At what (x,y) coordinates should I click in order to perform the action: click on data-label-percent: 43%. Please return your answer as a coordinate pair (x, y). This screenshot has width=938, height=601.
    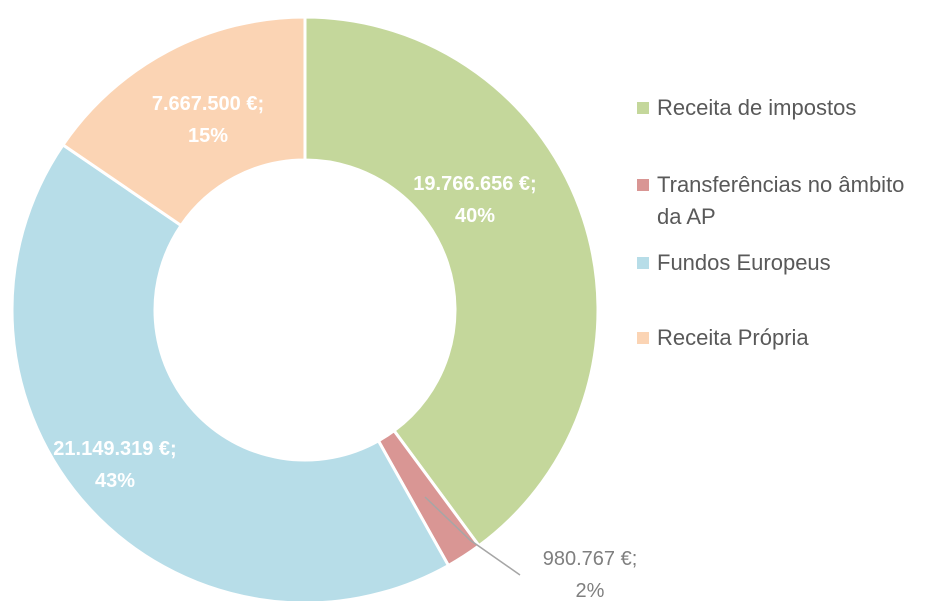
    Looking at the image, I should click on (115, 481).